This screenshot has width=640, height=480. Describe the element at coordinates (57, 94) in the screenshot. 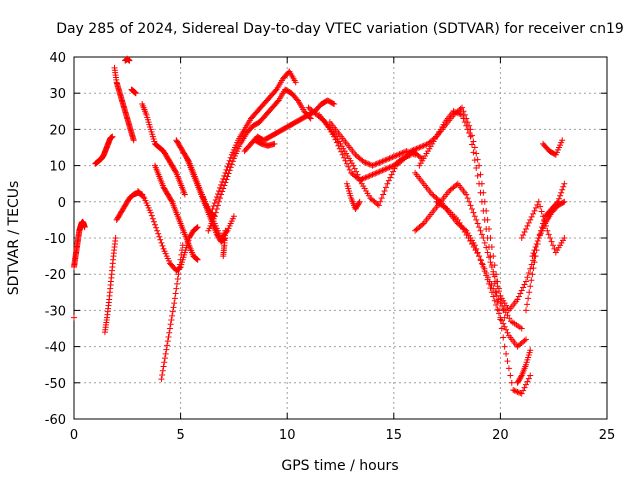

I see `y-tick-label: 30` at that location.